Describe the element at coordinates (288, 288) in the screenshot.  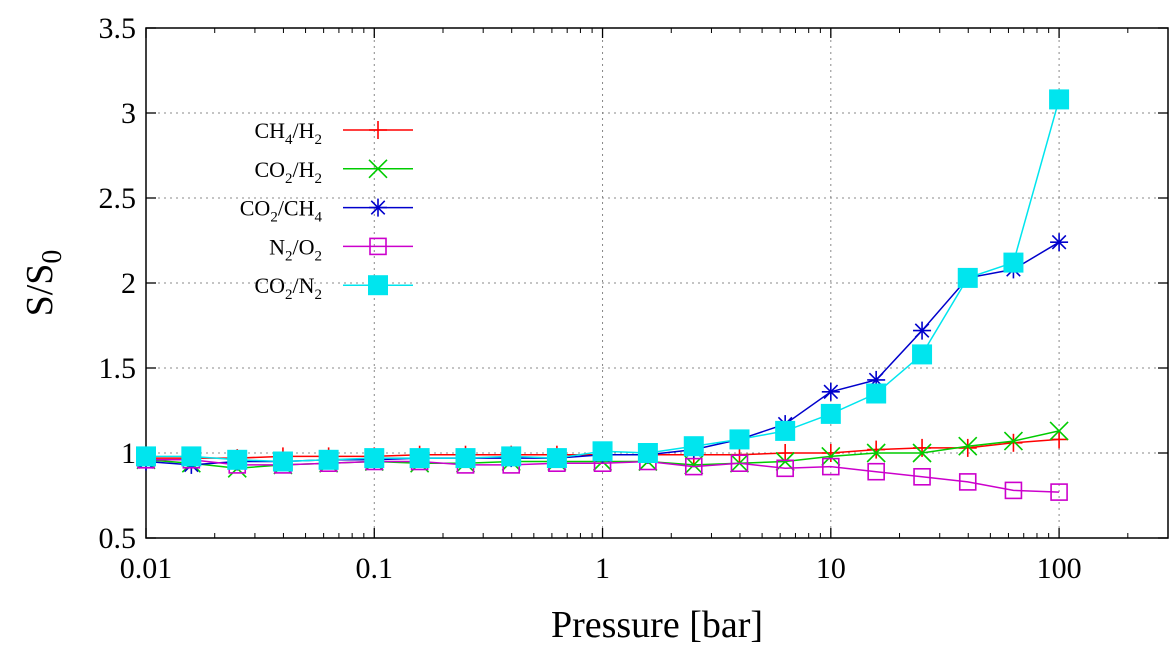
I see `legend-label: CO2/N2` at that location.